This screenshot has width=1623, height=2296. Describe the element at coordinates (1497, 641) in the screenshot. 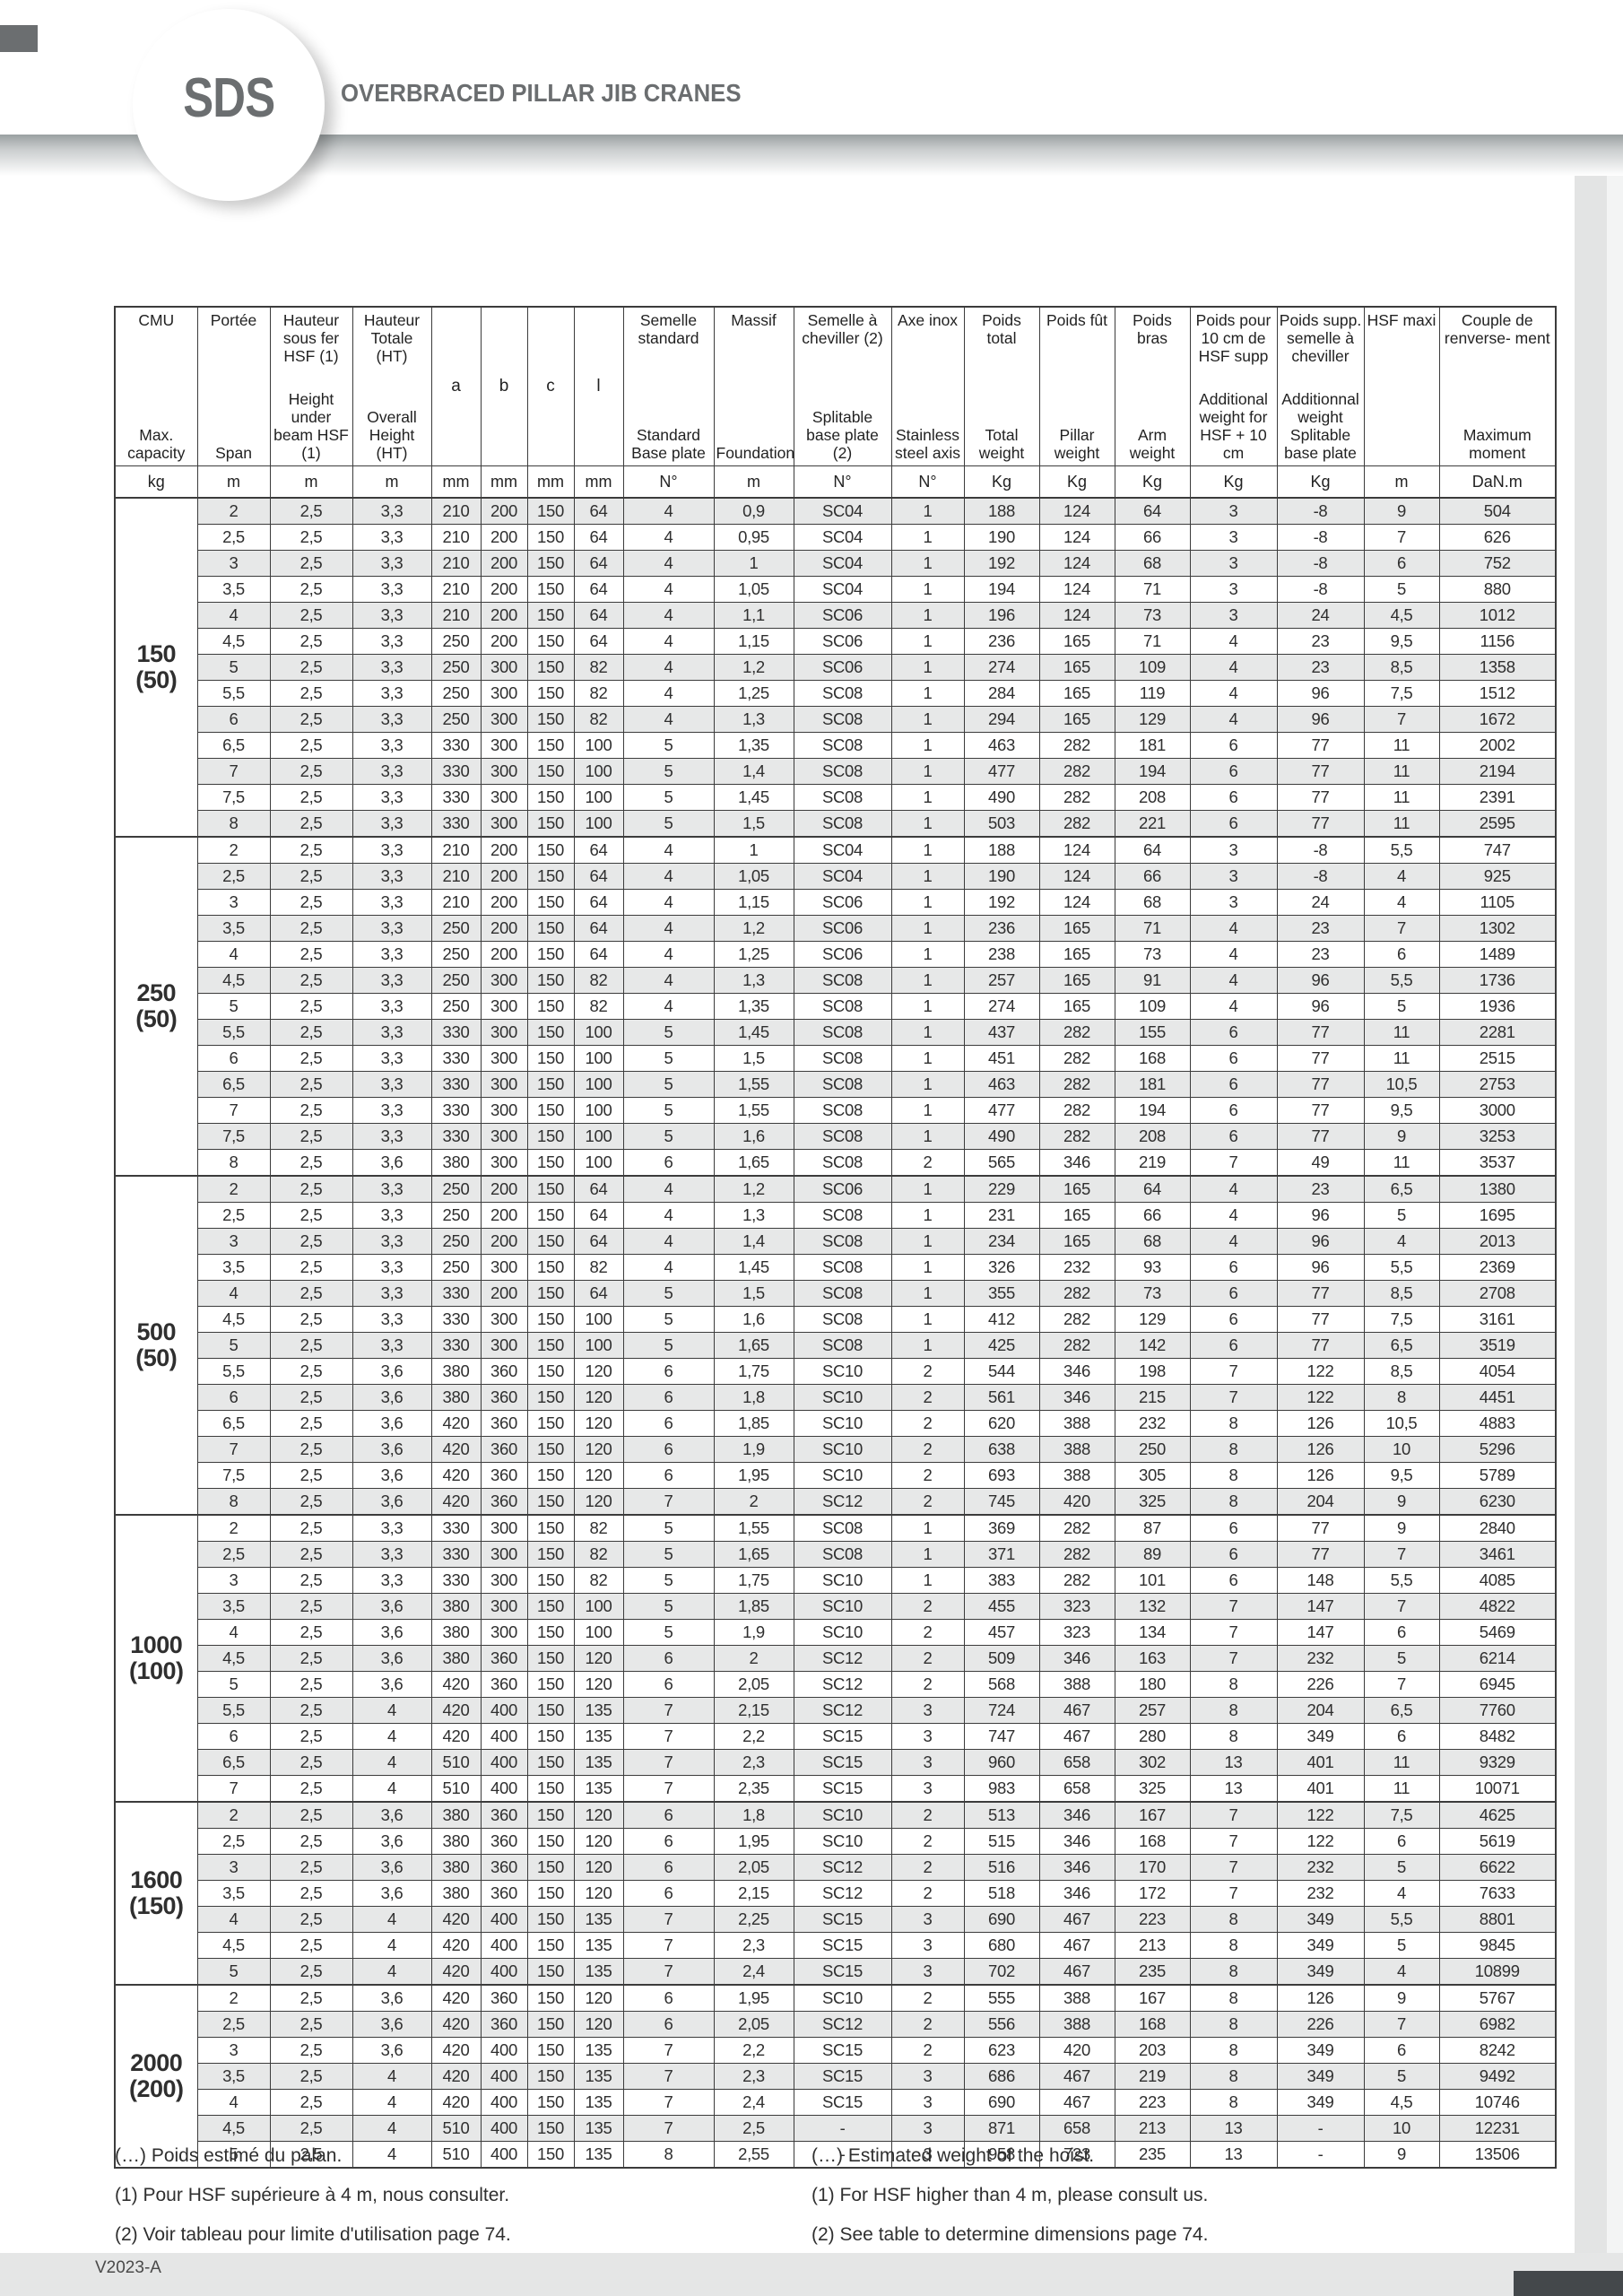

I see `data-cell: 1156` at that location.